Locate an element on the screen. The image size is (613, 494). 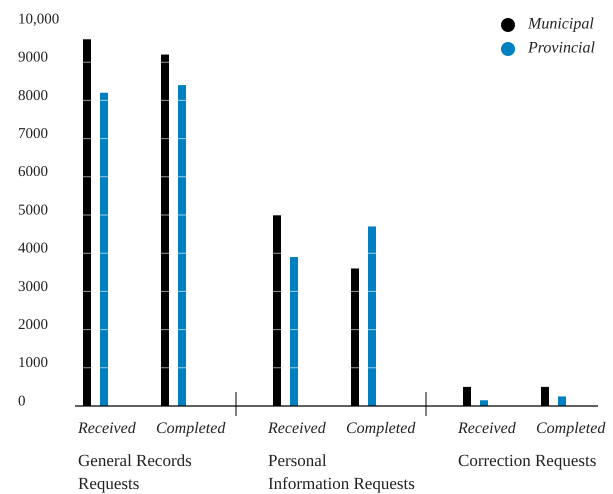
y-tick-label: 10,000 is located at coordinates (39, 19).